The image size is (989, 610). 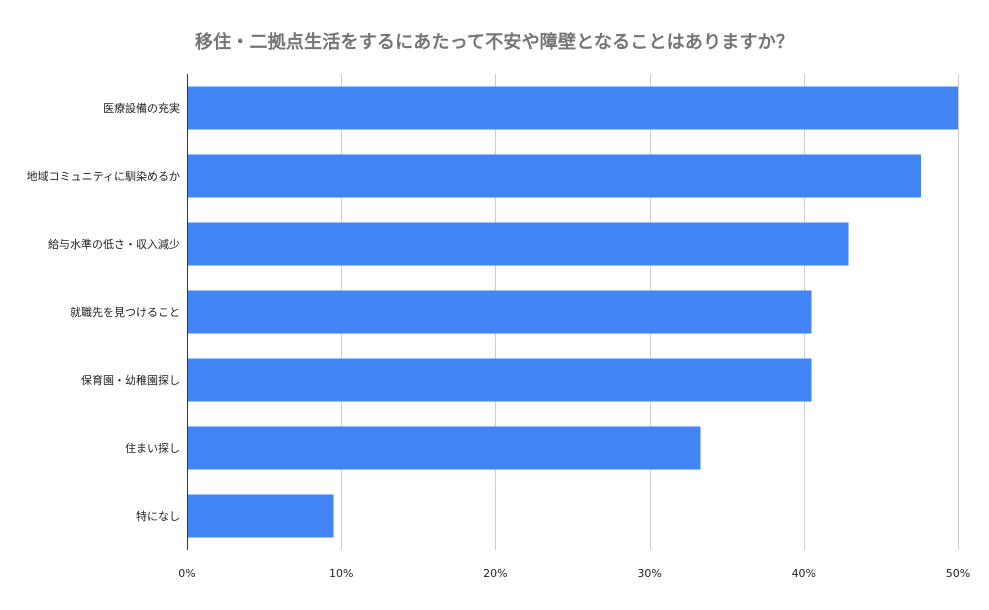 I want to click on x-tick-labels: 0% 10% 20% 30% 40% 50%, so click(x=574, y=573).